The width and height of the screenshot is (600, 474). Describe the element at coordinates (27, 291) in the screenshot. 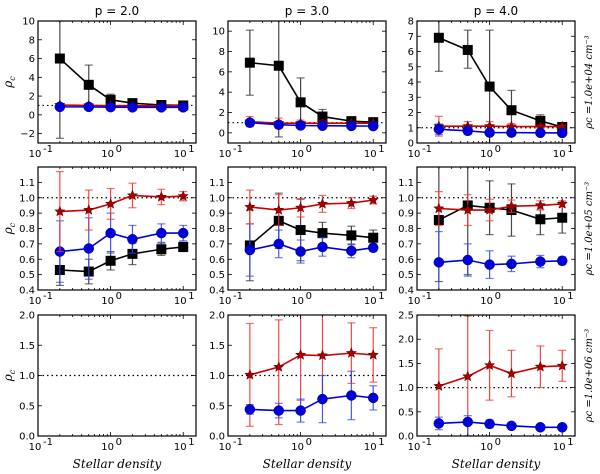

I see `y-tick-label: 0.4` at that location.